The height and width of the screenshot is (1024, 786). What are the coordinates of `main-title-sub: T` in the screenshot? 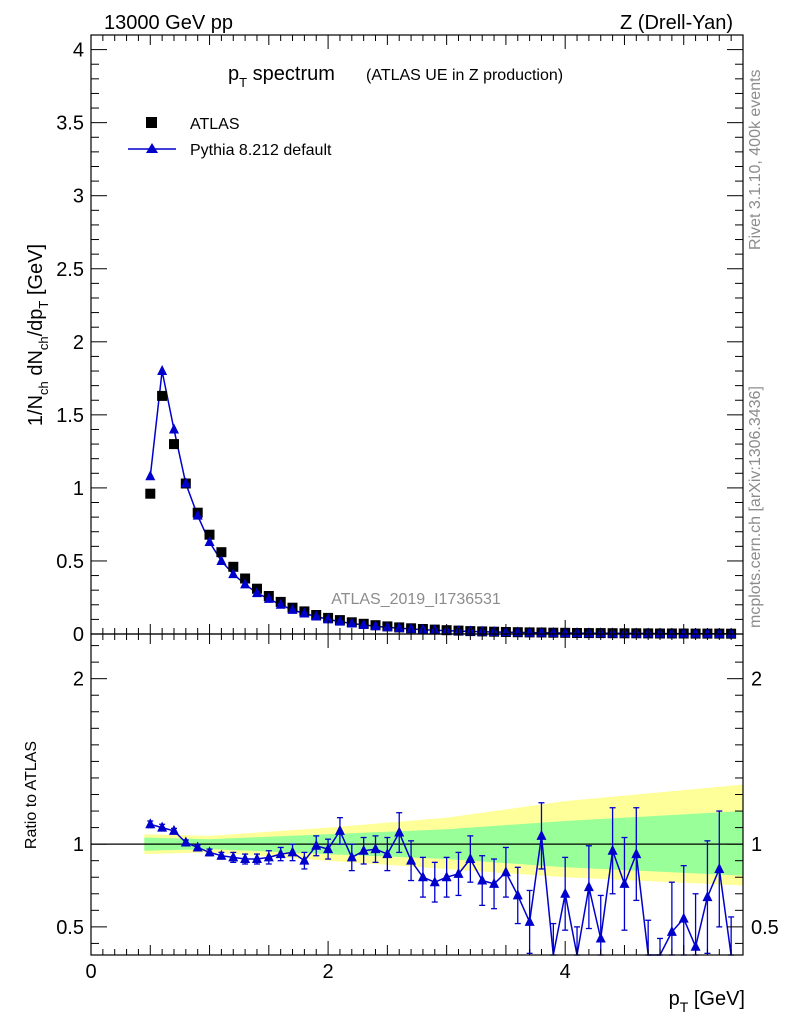 It's located at (243, 82).